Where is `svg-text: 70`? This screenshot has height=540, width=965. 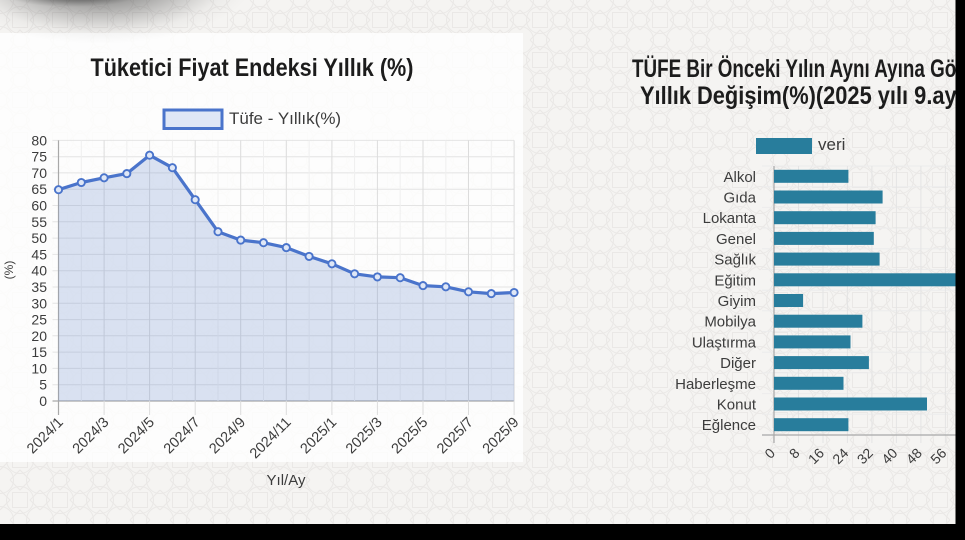
svg-text: 70 is located at coordinates (39, 173).